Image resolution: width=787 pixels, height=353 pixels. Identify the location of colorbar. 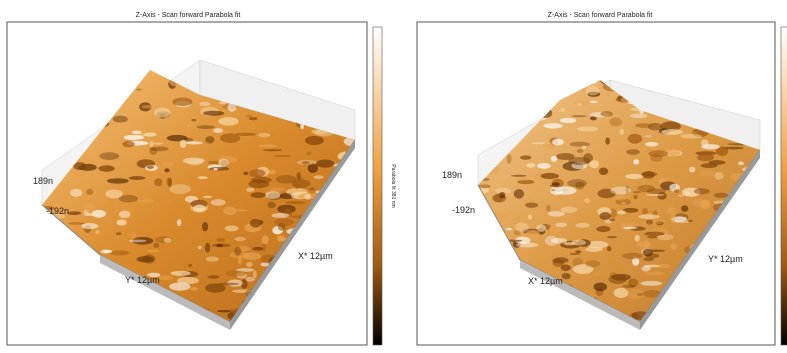
(377, 186).